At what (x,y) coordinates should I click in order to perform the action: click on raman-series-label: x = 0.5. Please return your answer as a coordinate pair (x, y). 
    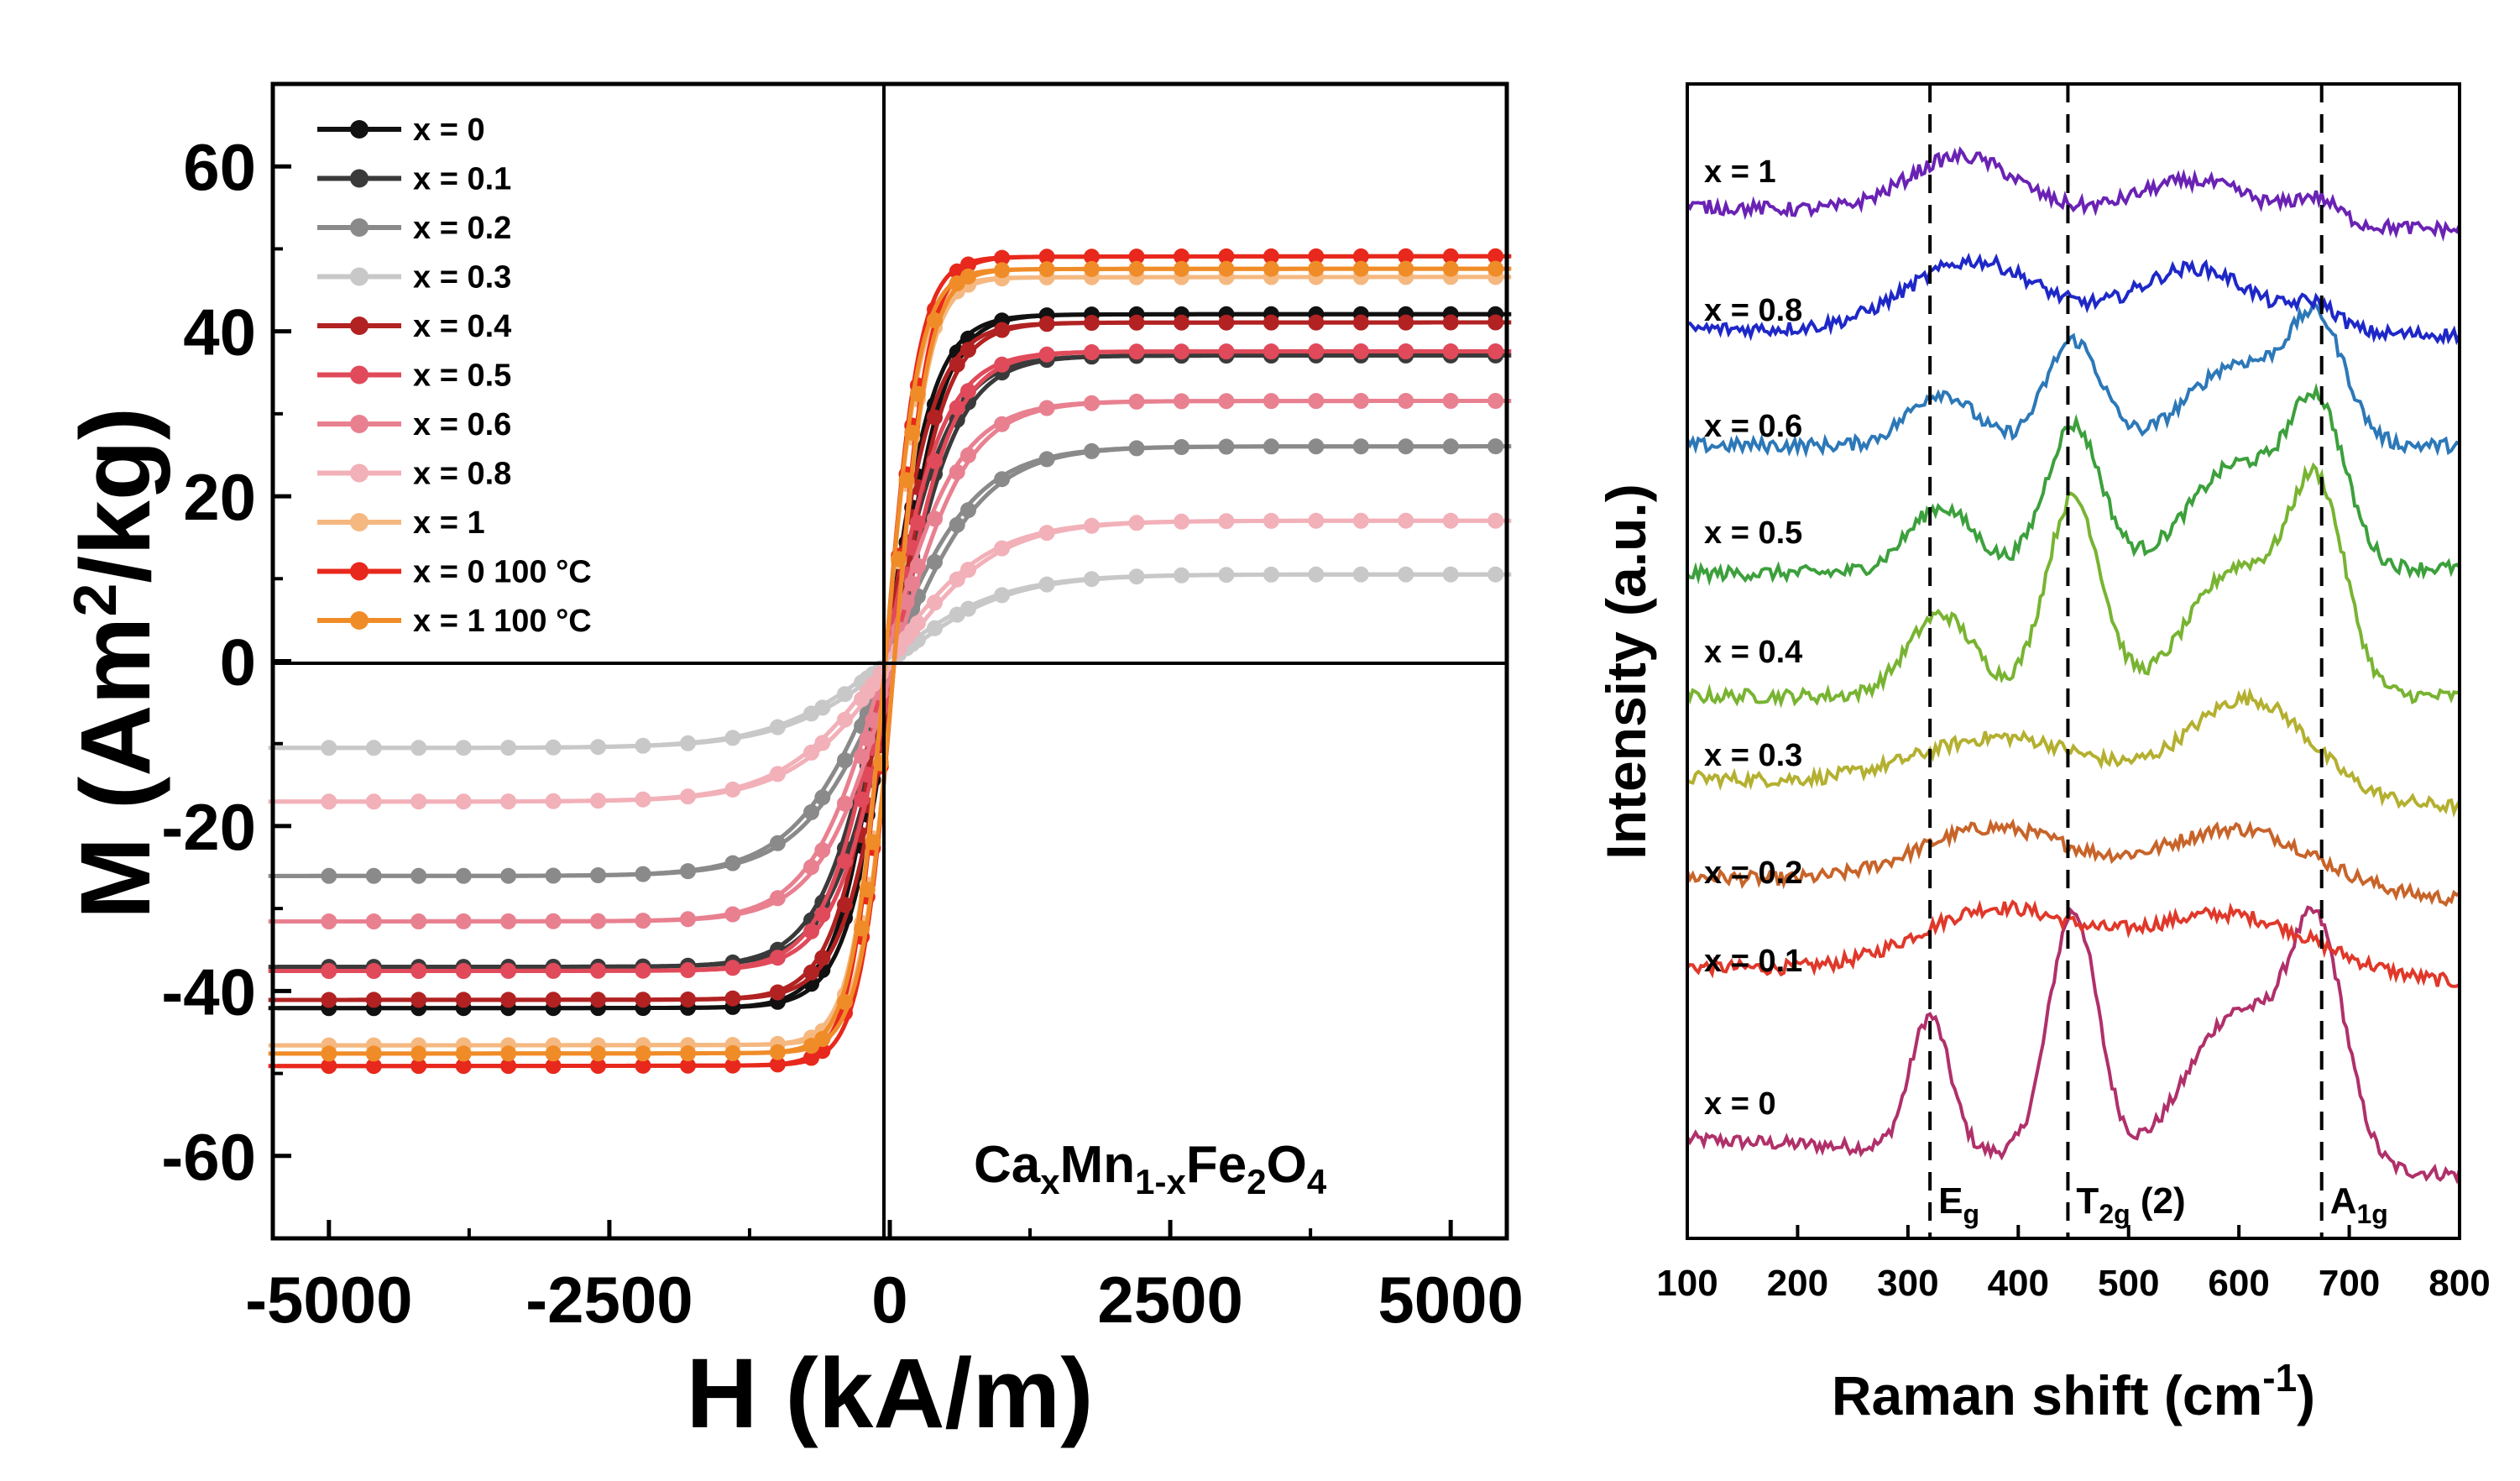
    Looking at the image, I should click on (1753, 533).